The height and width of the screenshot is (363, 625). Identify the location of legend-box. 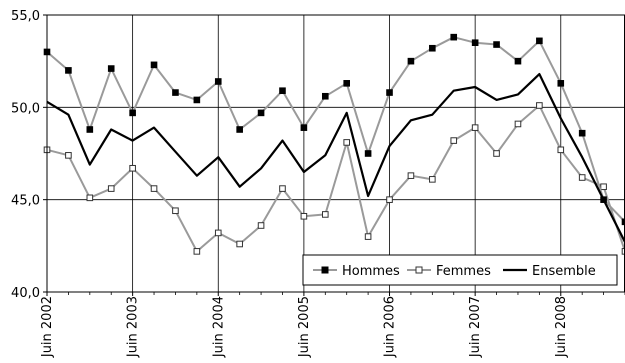
(460, 270).